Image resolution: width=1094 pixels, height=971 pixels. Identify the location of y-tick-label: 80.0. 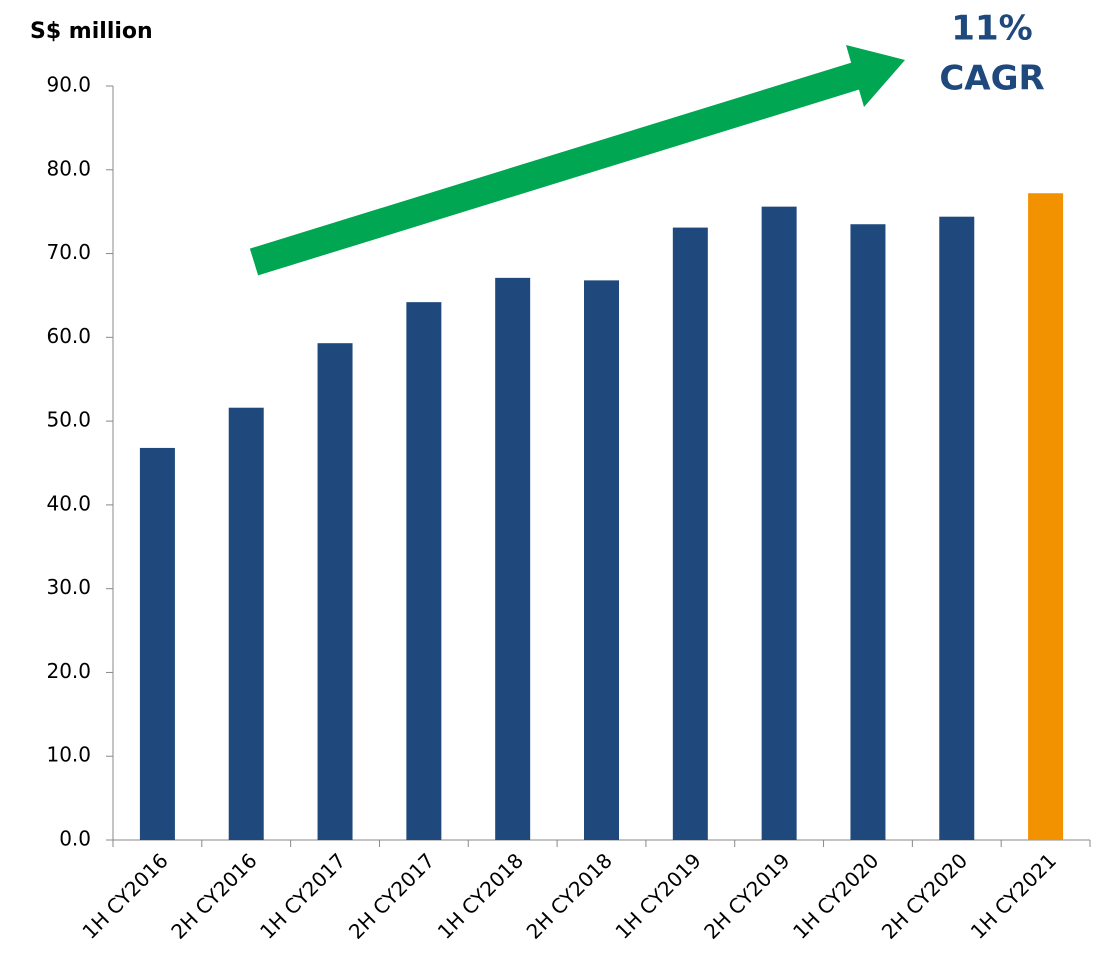
(68, 168).